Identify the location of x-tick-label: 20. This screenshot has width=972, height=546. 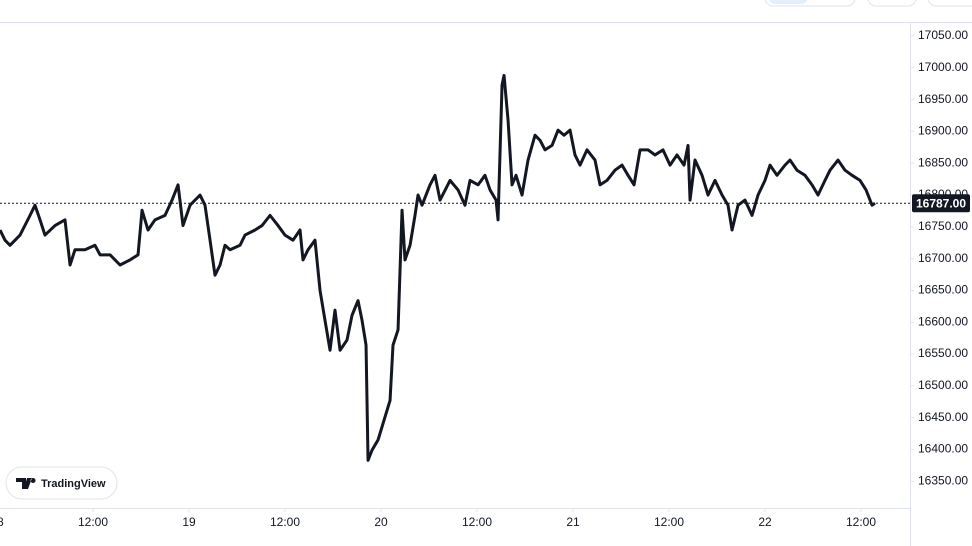
(381, 522).